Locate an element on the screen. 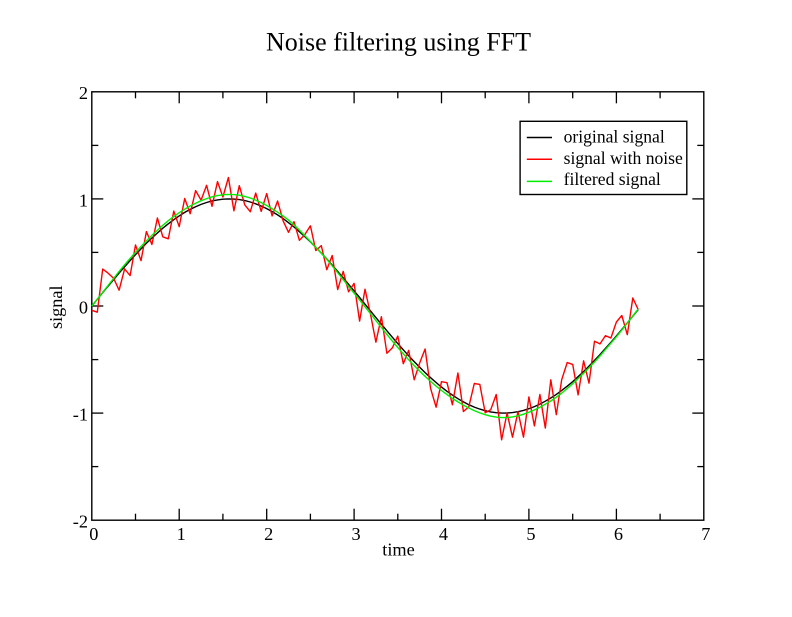 The width and height of the screenshot is (792, 617). svg-text: signal with noise is located at coordinates (623, 158).